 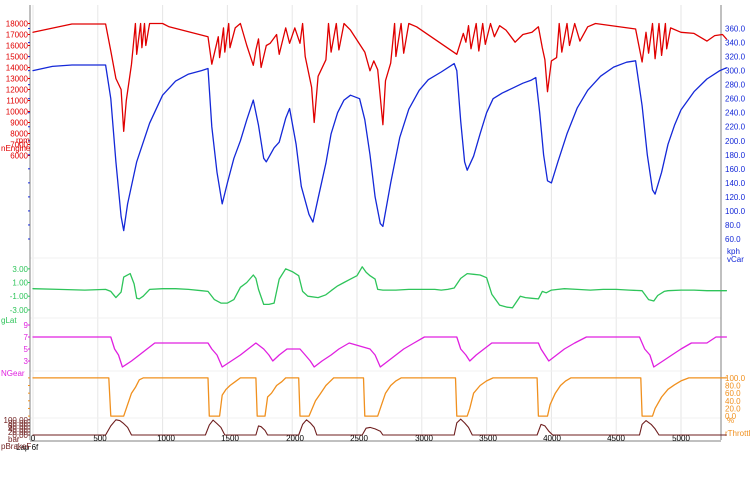 I want to click on x-tick-label: 4500, so click(x=616, y=438).